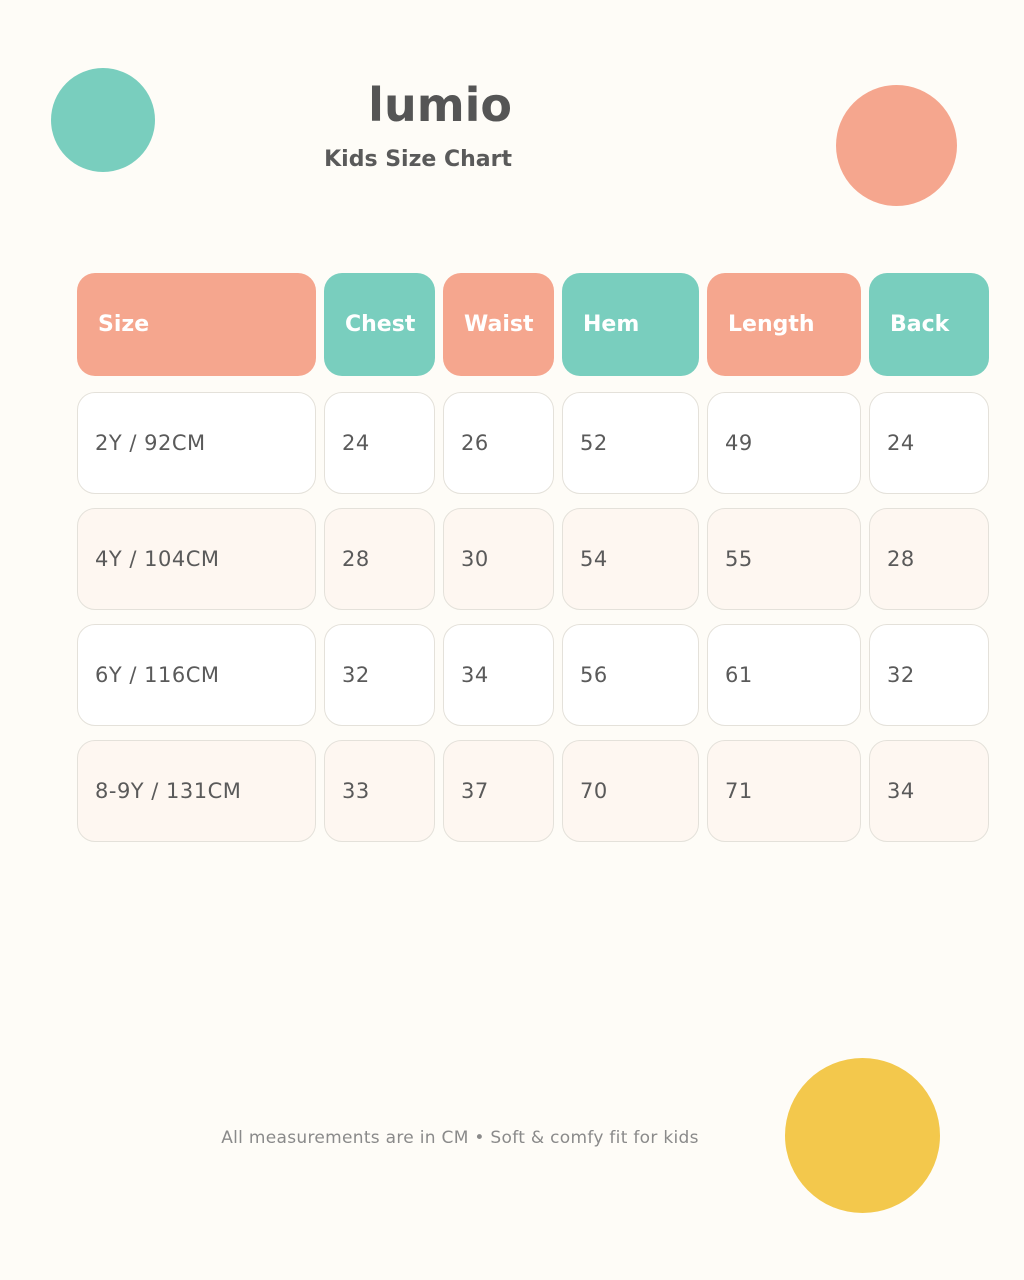 This screenshot has width=1024, height=1280. What do you see at coordinates (103, 120) in the screenshot?
I see `decorative-teal-circle` at bounding box center [103, 120].